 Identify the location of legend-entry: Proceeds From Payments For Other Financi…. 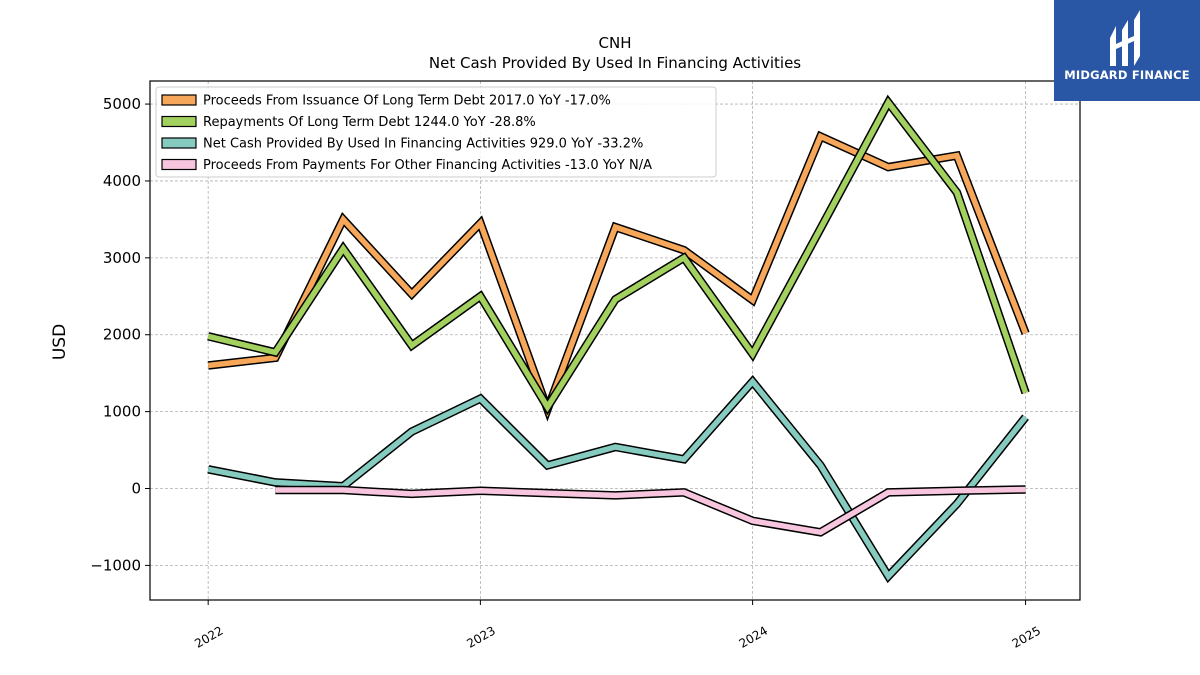
(427, 165).